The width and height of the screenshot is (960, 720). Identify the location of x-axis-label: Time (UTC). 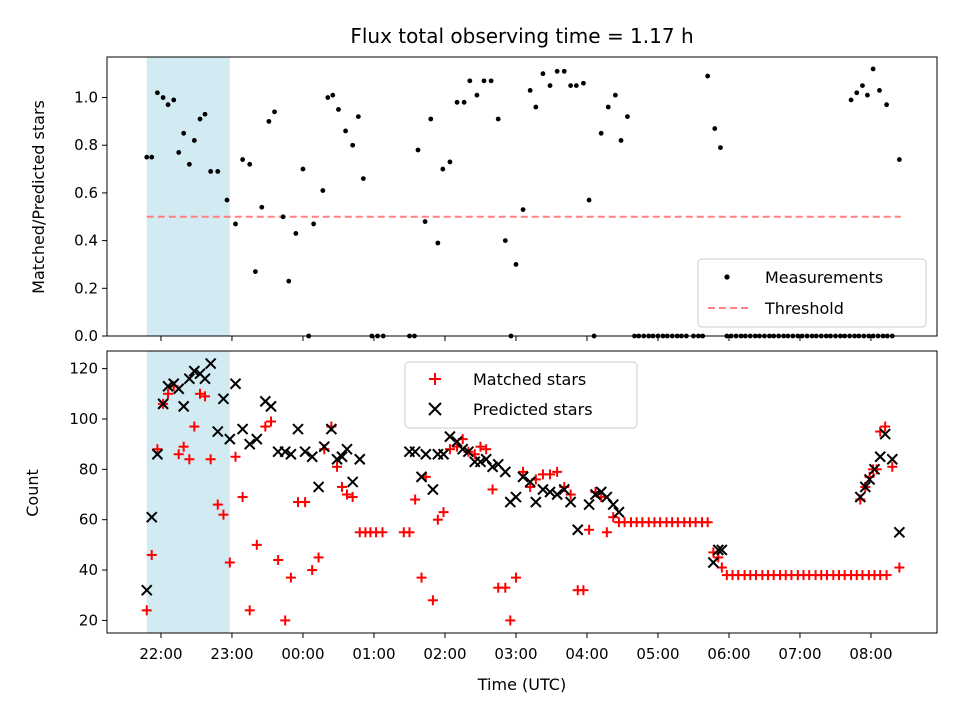
(521, 684).